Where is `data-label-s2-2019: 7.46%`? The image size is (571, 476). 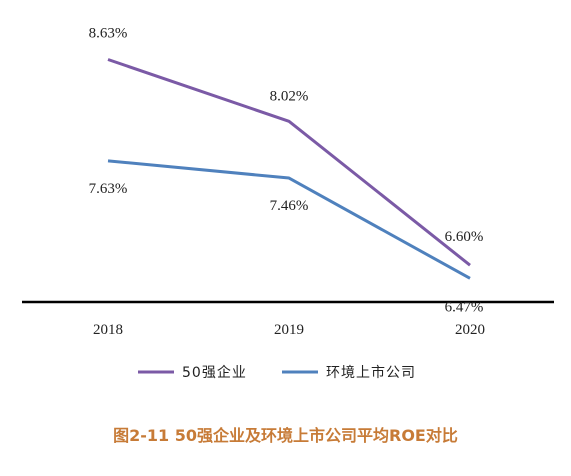
data-label-s2-2019: 7.46% is located at coordinates (289, 206).